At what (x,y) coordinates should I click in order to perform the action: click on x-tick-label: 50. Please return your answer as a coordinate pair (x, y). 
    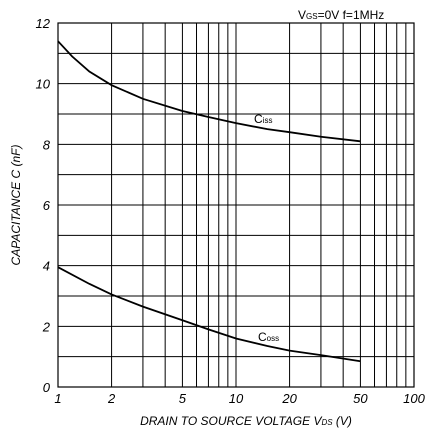
    Looking at the image, I should click on (360, 398).